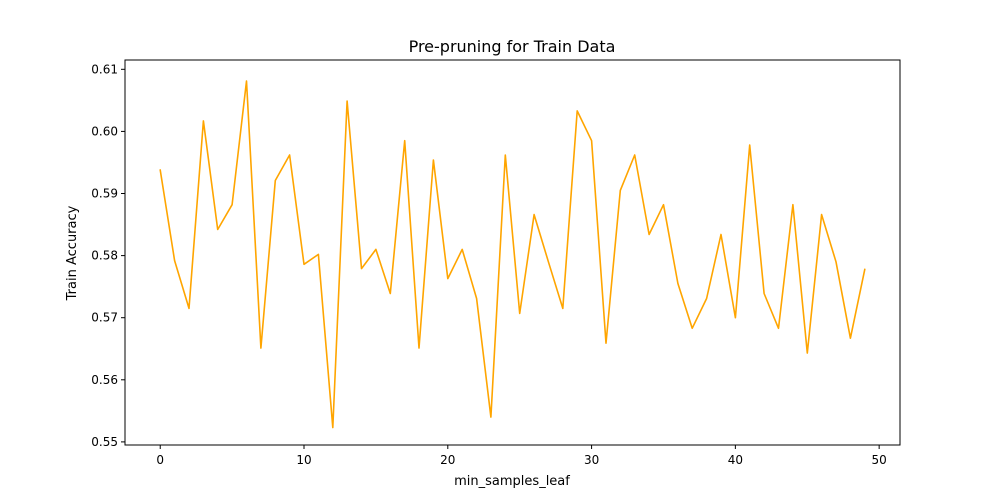 This screenshot has width=1000, height=500. Describe the element at coordinates (591, 460) in the screenshot. I see `x-tick-label: 30` at that location.